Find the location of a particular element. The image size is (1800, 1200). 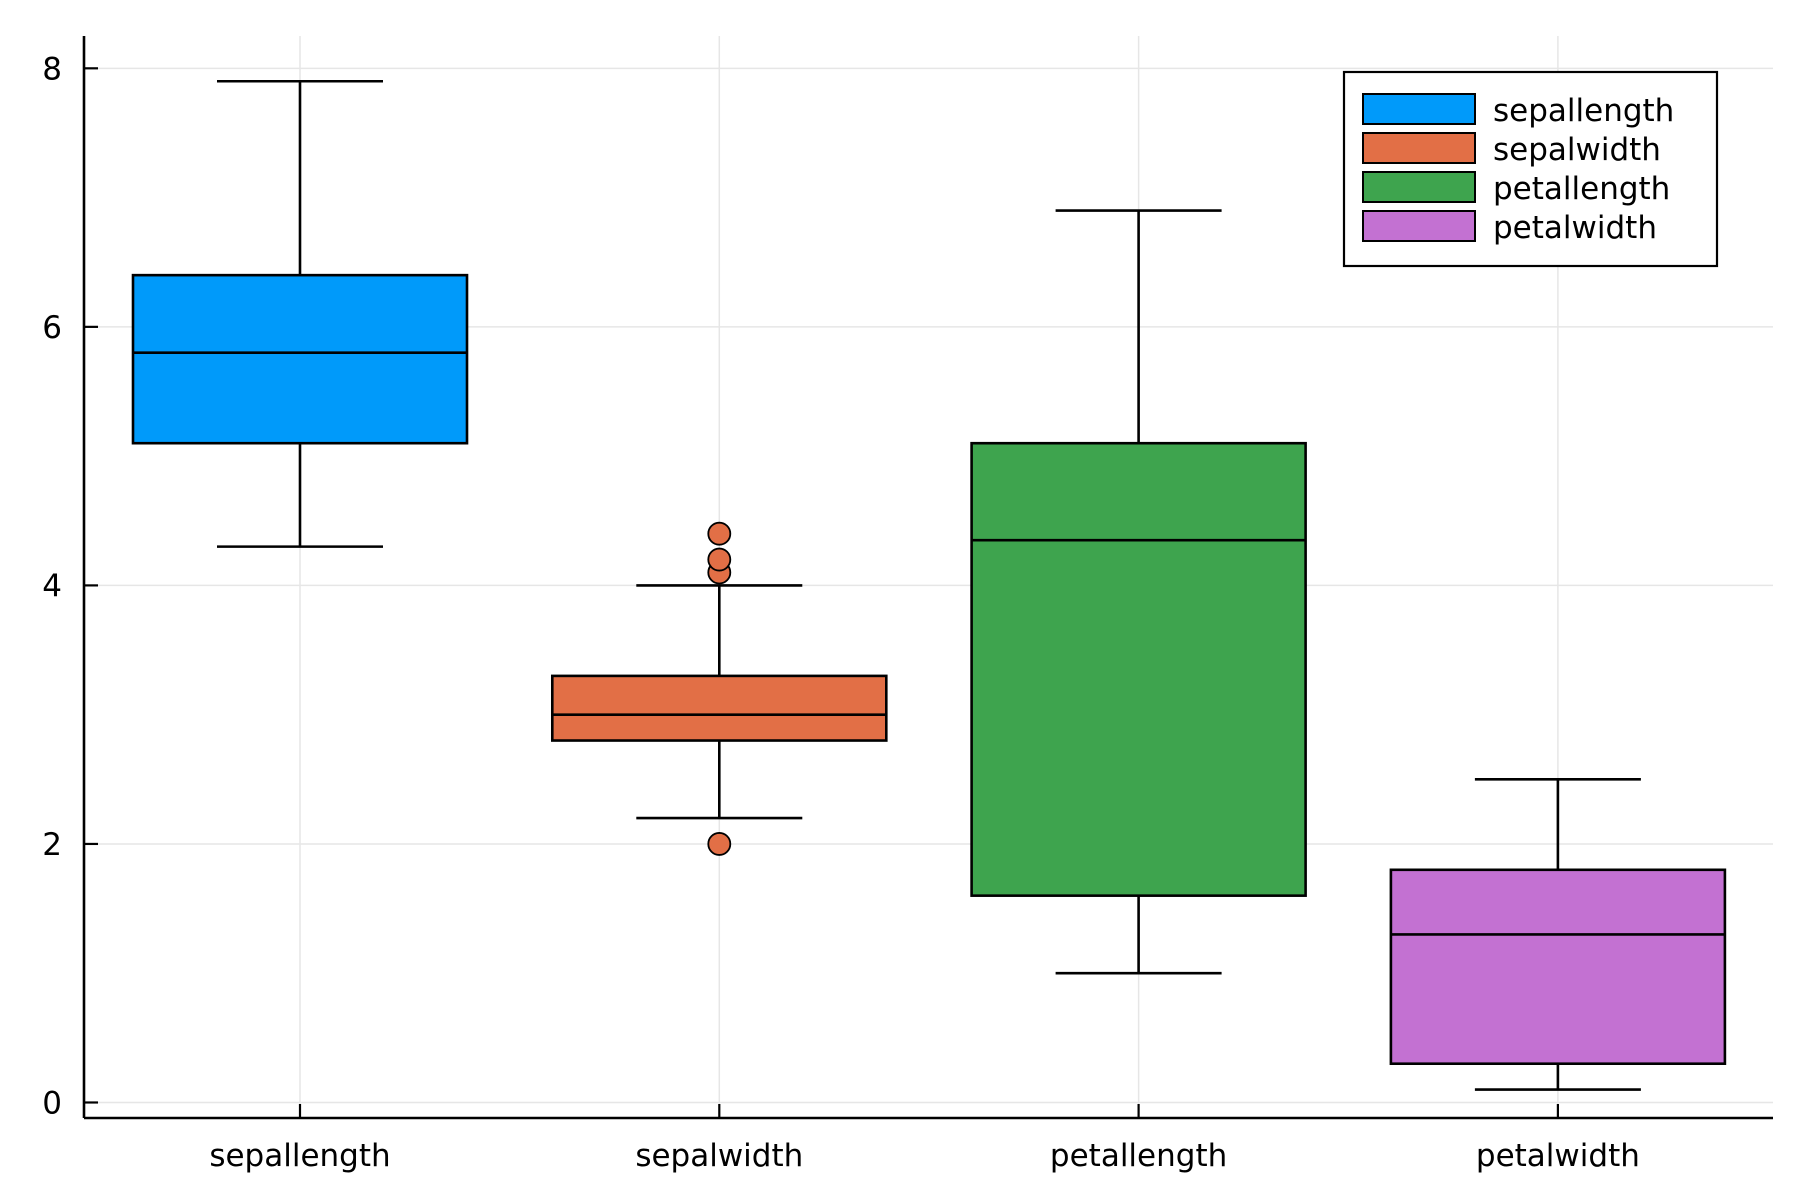

y-tick-label: 6 is located at coordinates (52, 328).